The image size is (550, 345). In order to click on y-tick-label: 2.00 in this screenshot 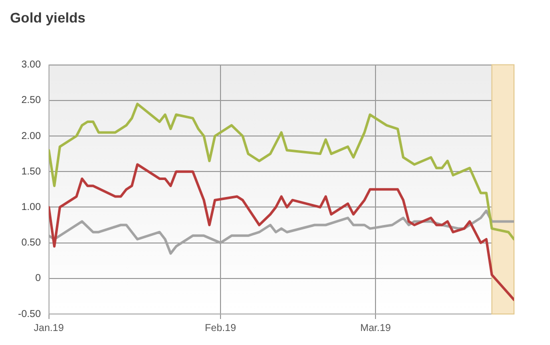, I will do `click(31, 136)`.